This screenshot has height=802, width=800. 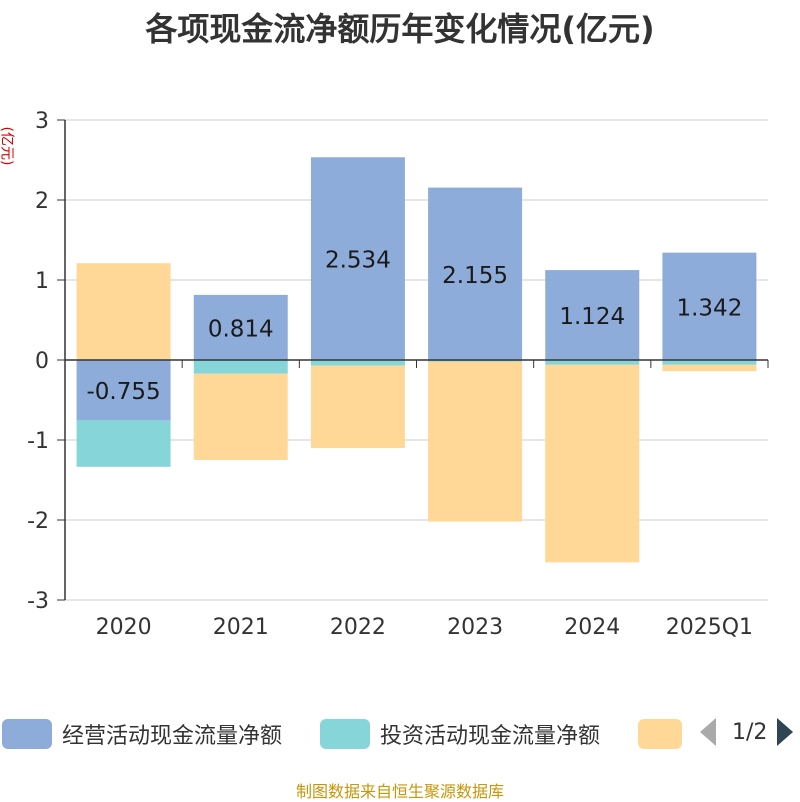 What do you see at coordinates (27, 734) in the screenshot?
I see `legend-swatch-operating` at bounding box center [27, 734].